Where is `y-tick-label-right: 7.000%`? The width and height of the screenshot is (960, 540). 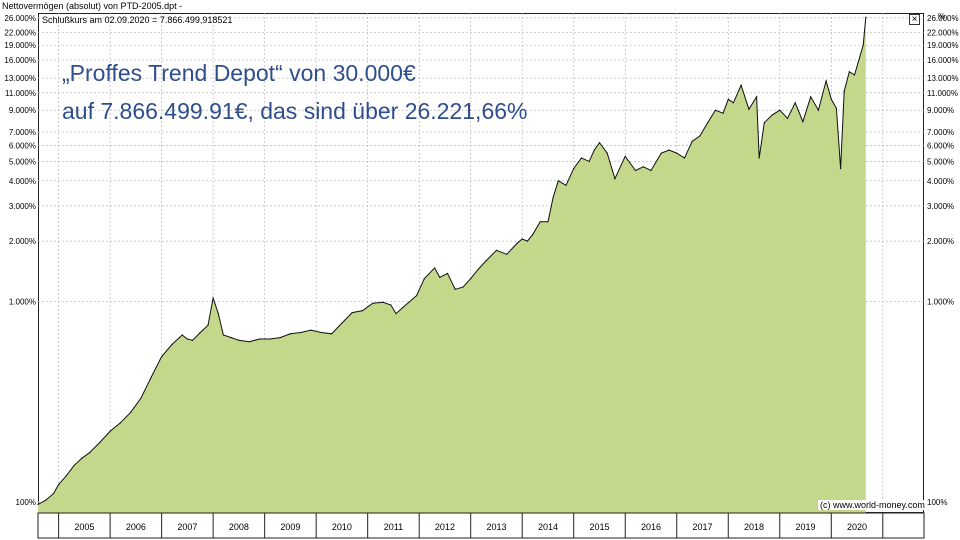
y-tick-label-right: 7.000% is located at coordinates (940, 132).